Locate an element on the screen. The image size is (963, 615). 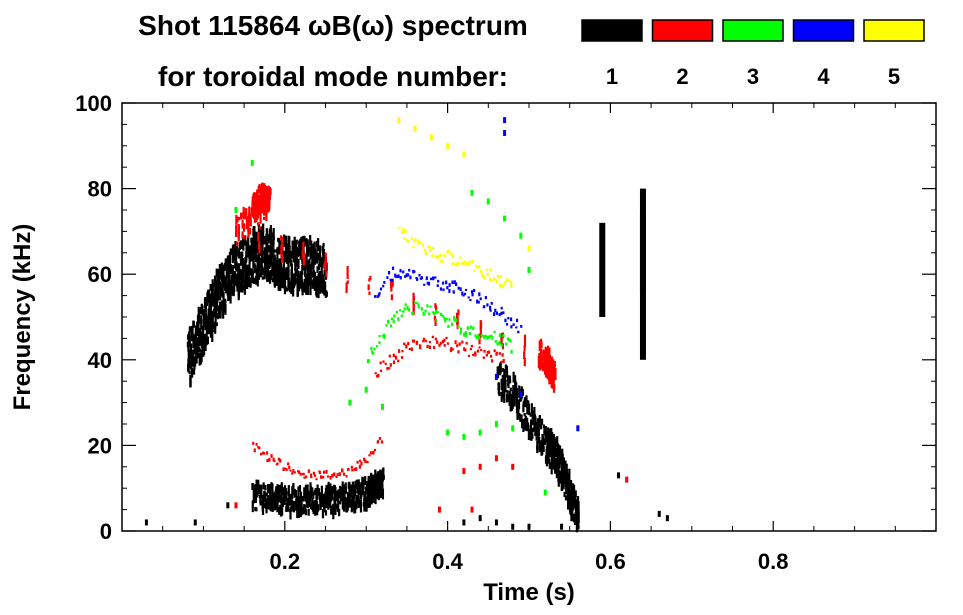
legend-label-3: 3 is located at coordinates (753, 76).